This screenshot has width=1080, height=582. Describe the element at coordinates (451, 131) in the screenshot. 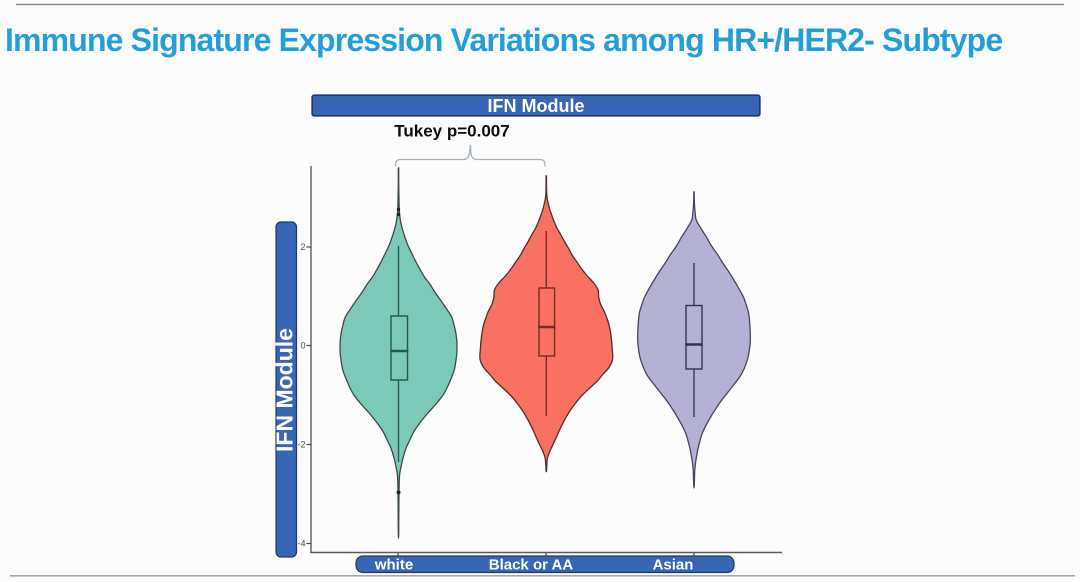

I see `svg-text: Tukey p=0.007` at that location.